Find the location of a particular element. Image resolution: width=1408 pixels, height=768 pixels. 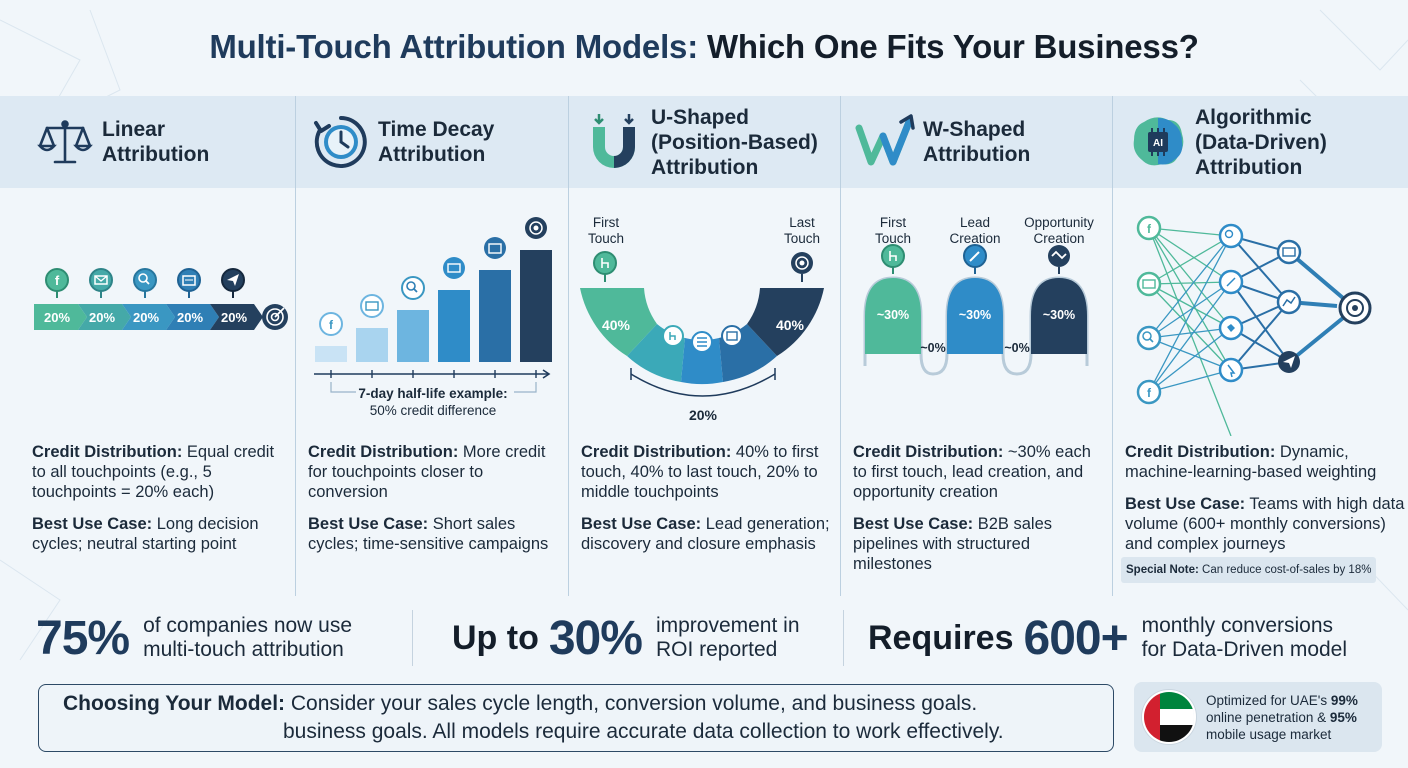

touchpoint-pins: f is located at coordinates (433, 276).